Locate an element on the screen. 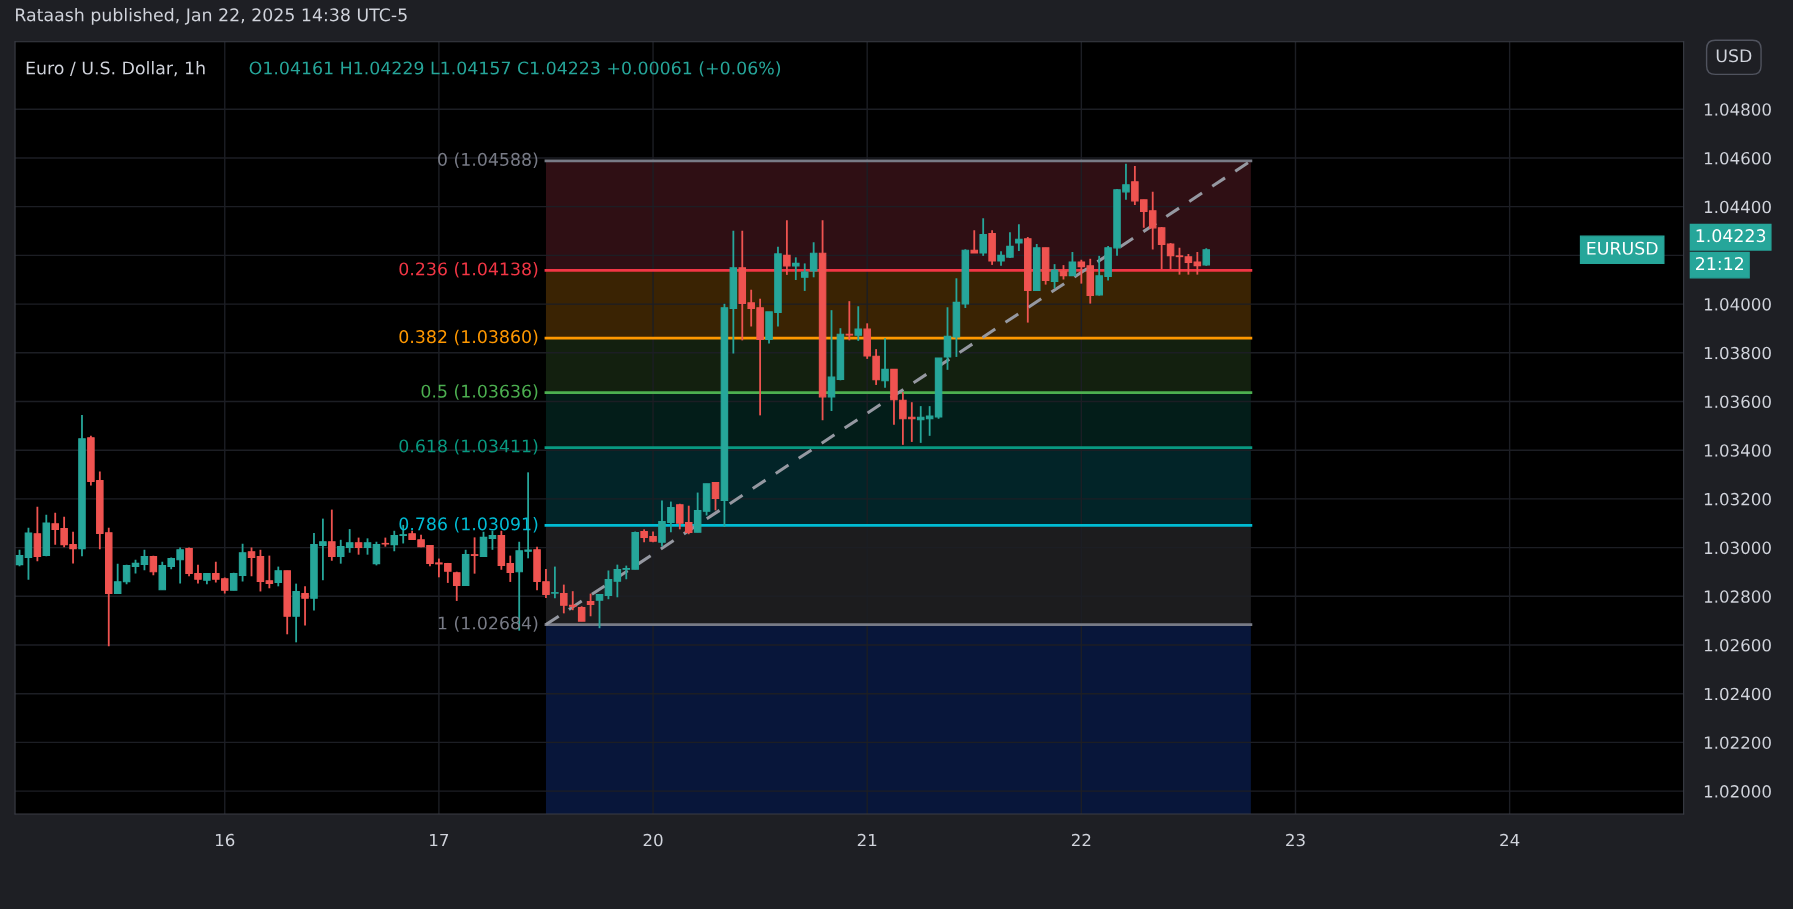 This screenshot has height=909, width=1793. x-tick-label: 23 is located at coordinates (1295, 840).